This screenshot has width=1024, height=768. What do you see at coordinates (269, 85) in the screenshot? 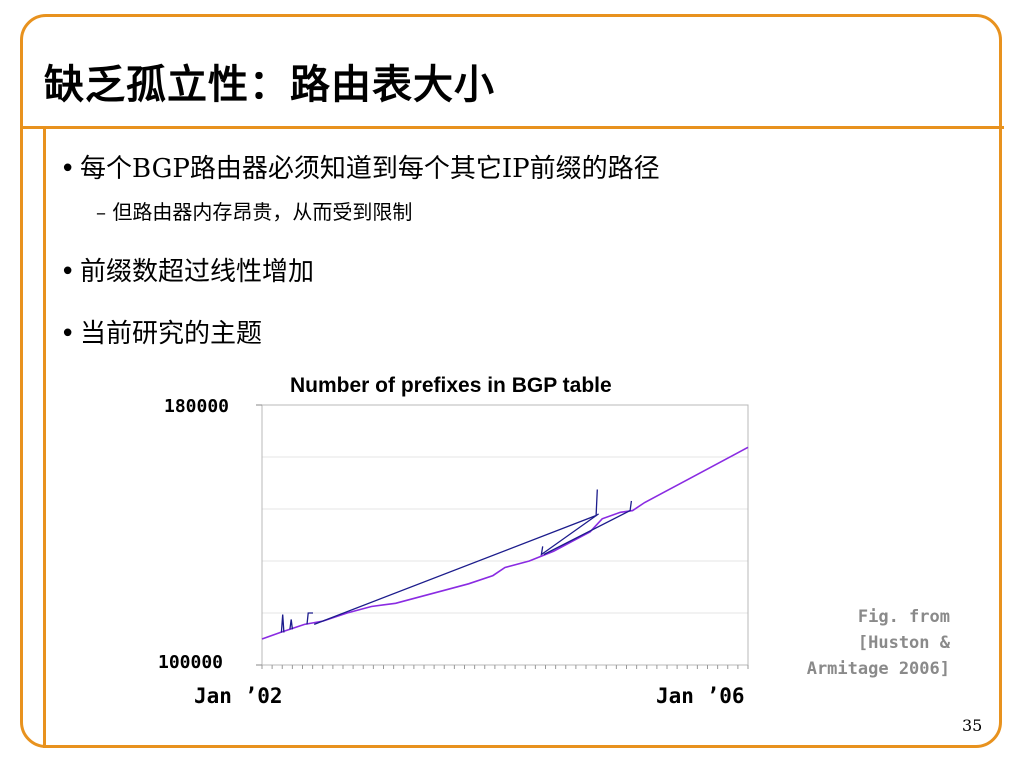
I see `slide-title: 缺乏孤立性：路由表大小` at bounding box center [269, 85].